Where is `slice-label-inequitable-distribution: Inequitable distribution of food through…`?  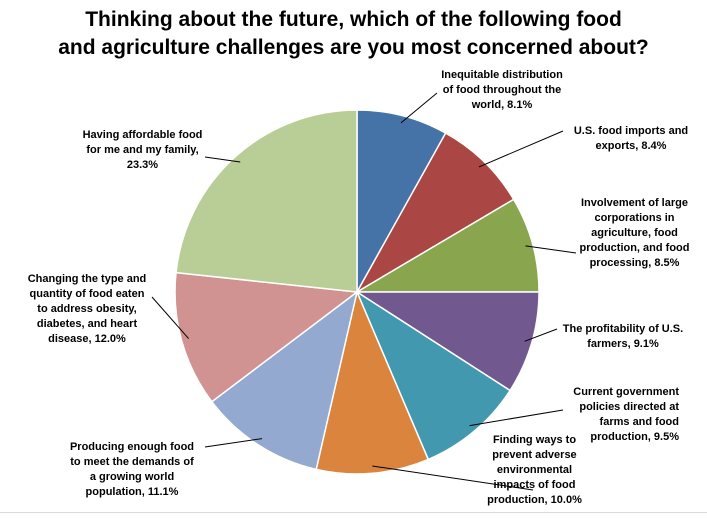 slice-label-inequitable-distribution: Inequitable distribution of food through… is located at coordinates (502, 90).